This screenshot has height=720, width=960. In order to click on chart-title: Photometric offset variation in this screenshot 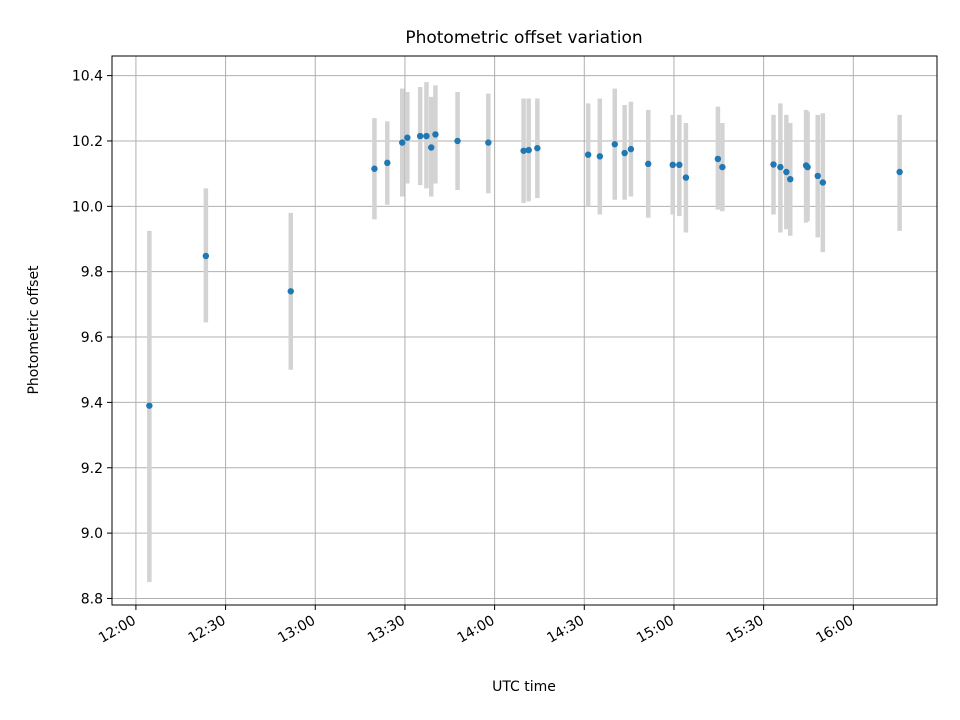, I will do `click(523, 38)`.